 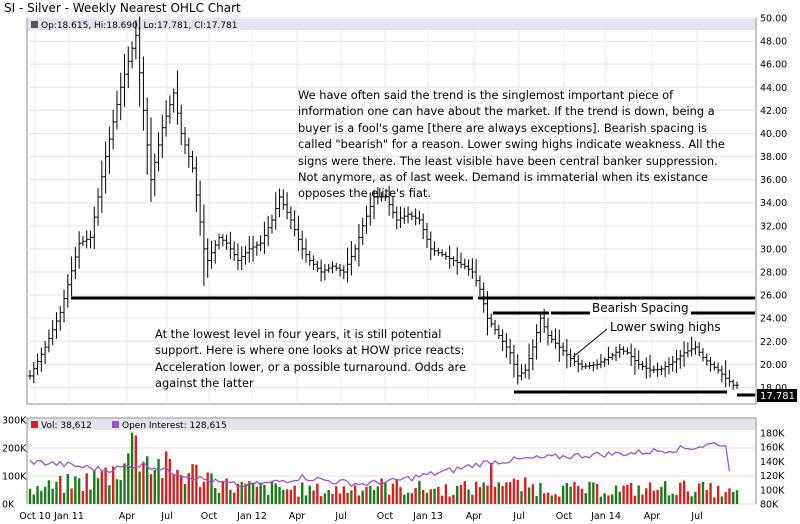 I want to click on volume-tick-label: 100K, so click(x=14, y=477).